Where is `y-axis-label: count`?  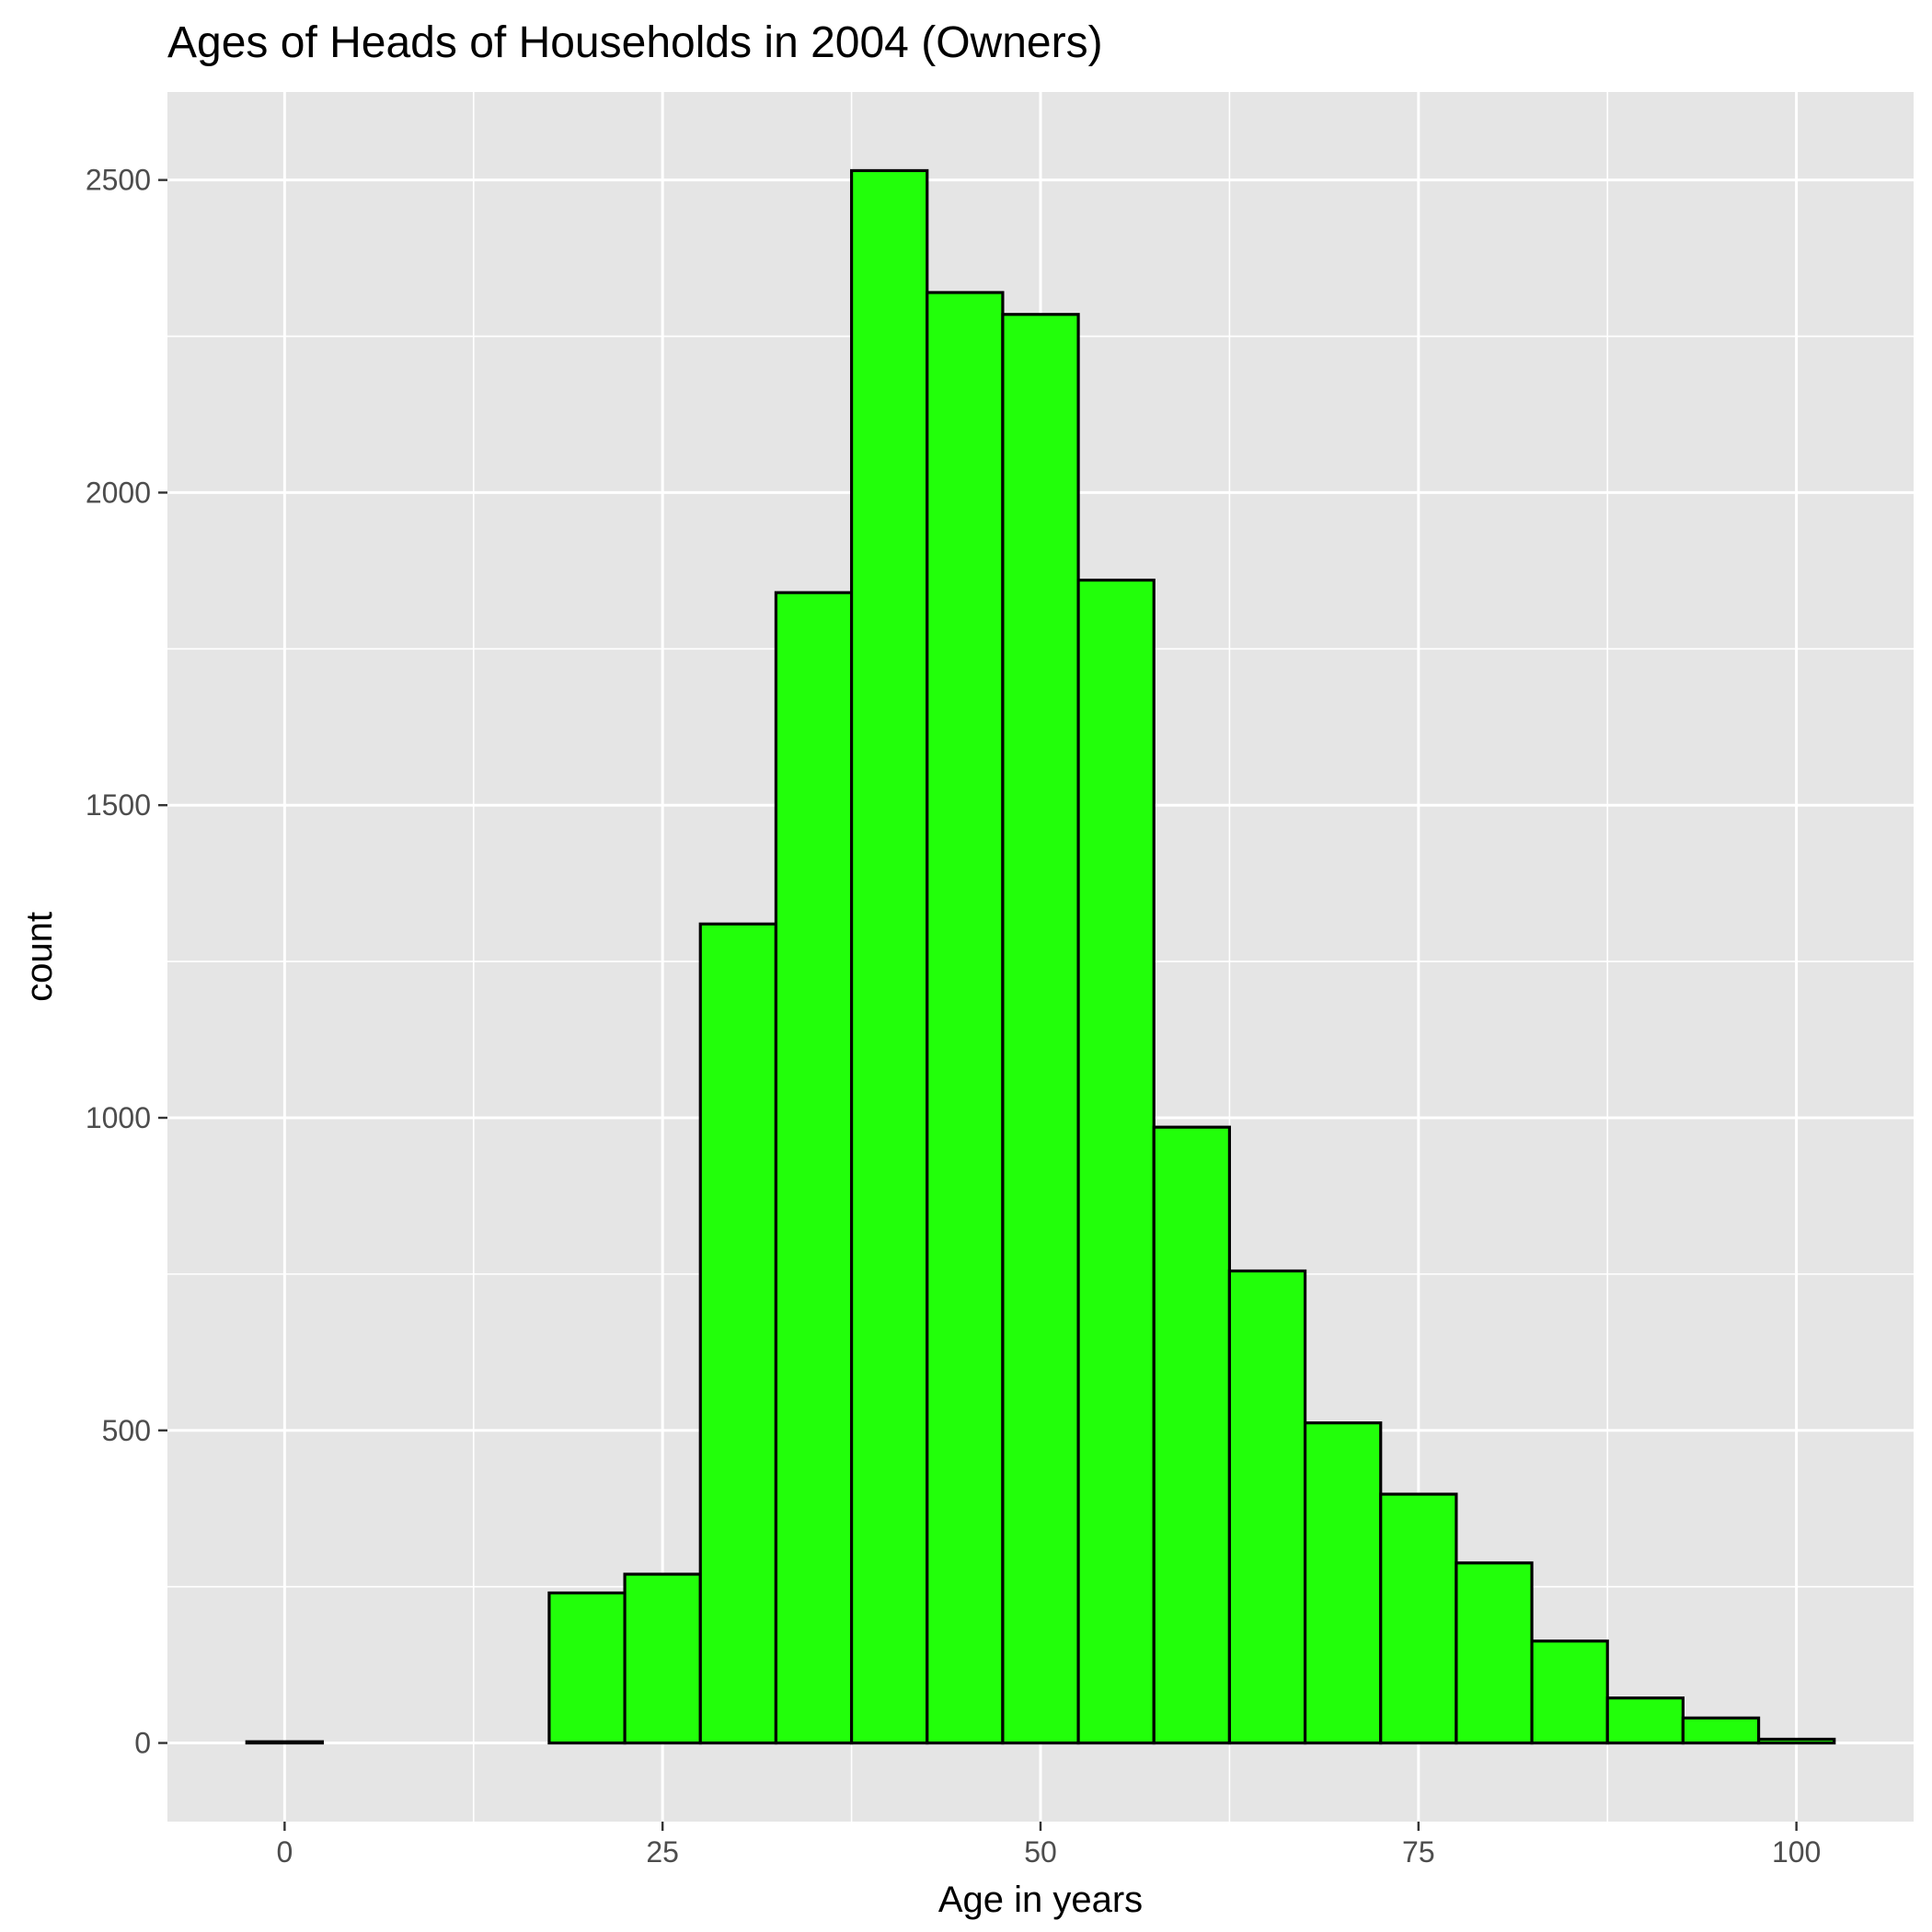 y-axis-label: count is located at coordinates (39, 957).